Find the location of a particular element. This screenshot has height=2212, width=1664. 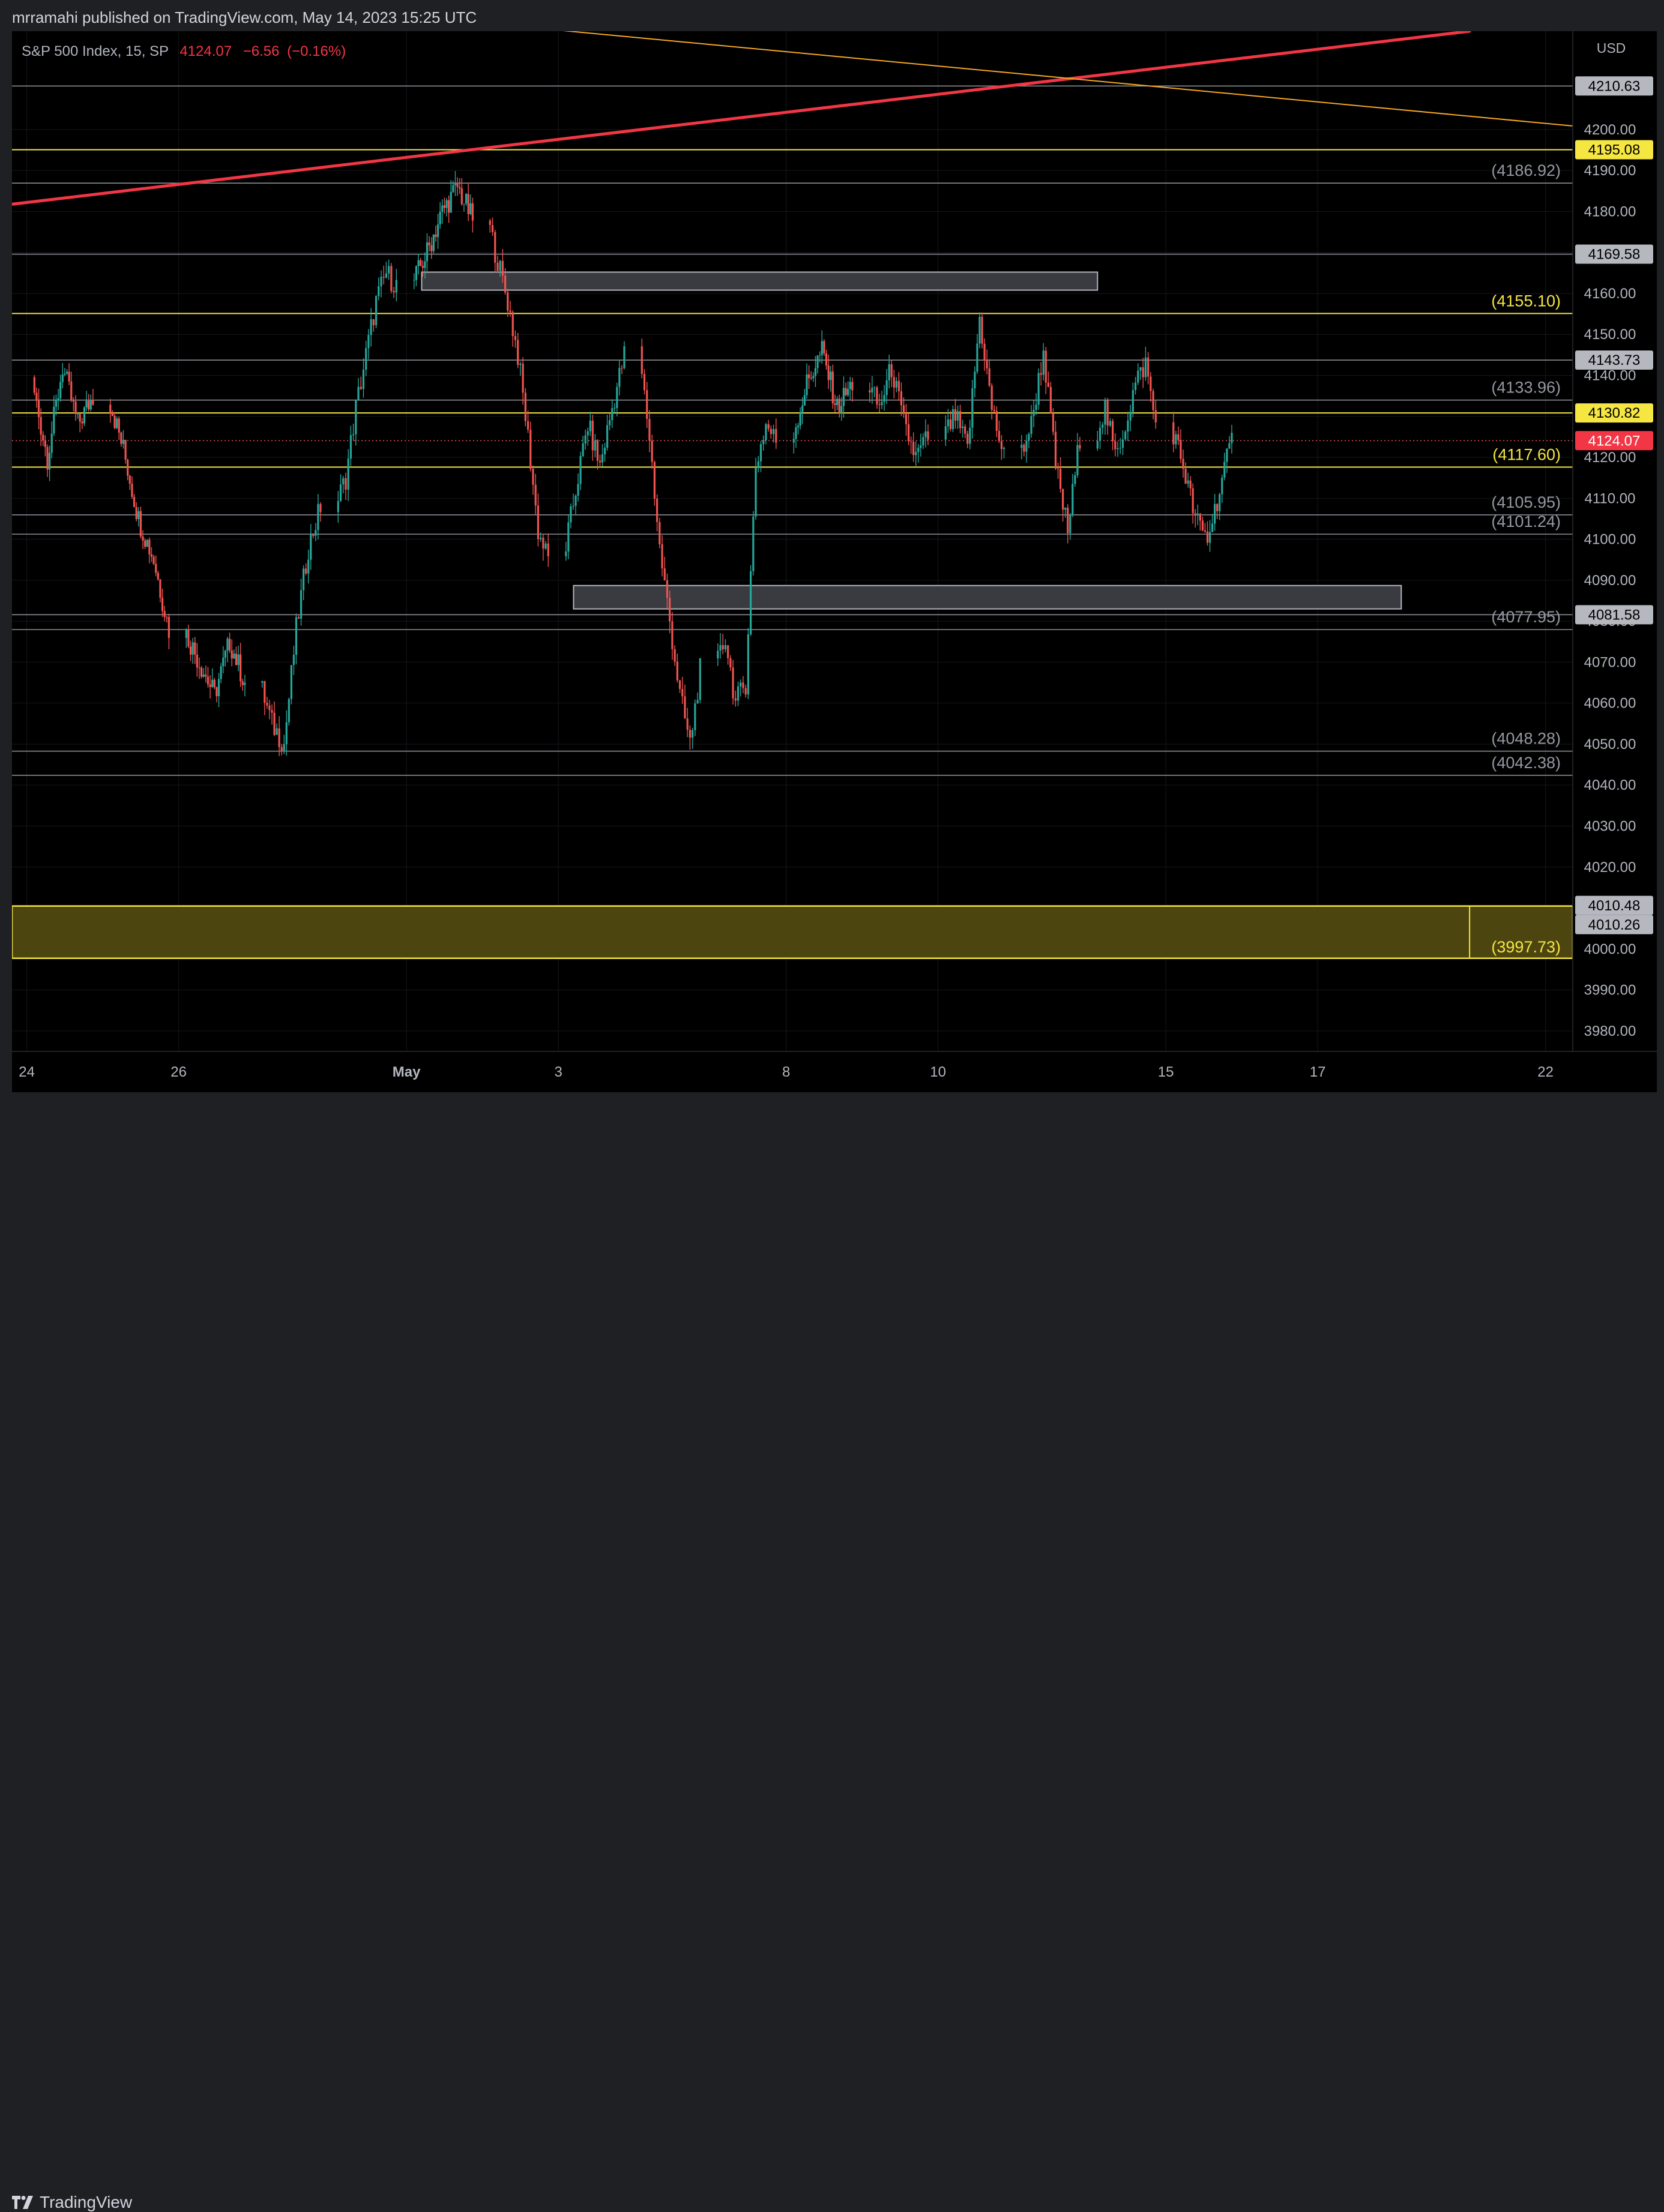

price-tag-label: 4010.26 is located at coordinates (1615, 925).